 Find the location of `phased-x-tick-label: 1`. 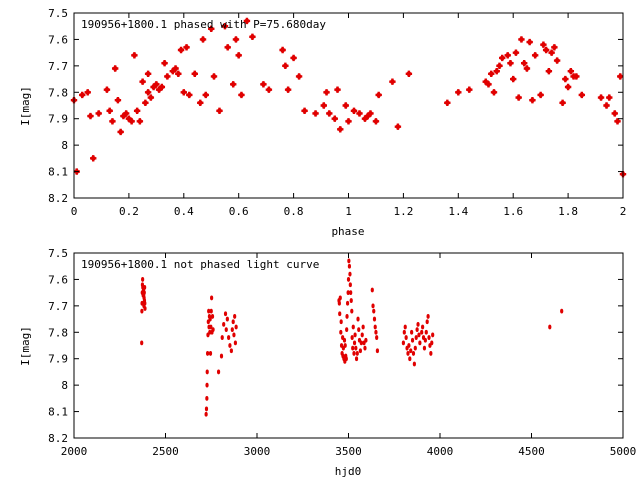

phased-x-tick-label: 1 is located at coordinates (348, 211).